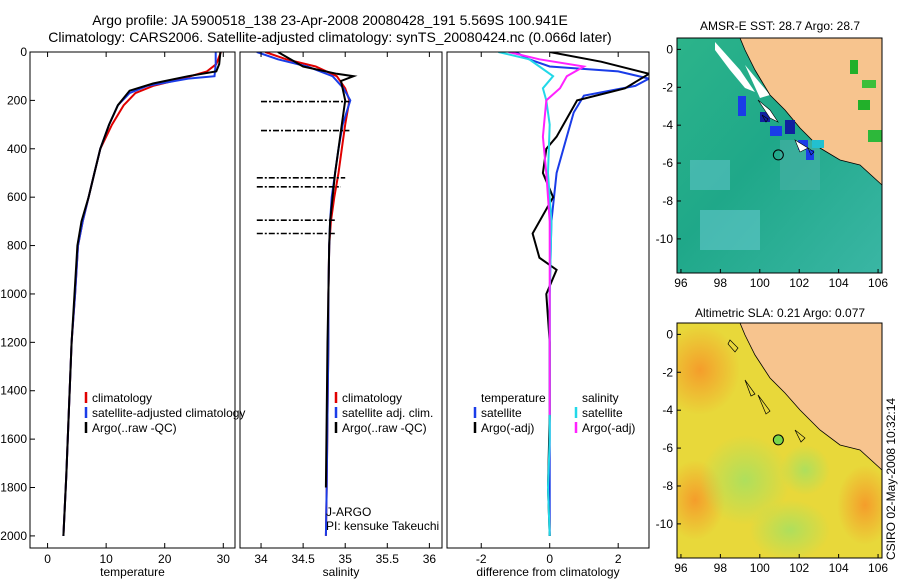  Describe the element at coordinates (667, 201) in the screenshot. I see `sst-map-ytick-label: -8` at that location.